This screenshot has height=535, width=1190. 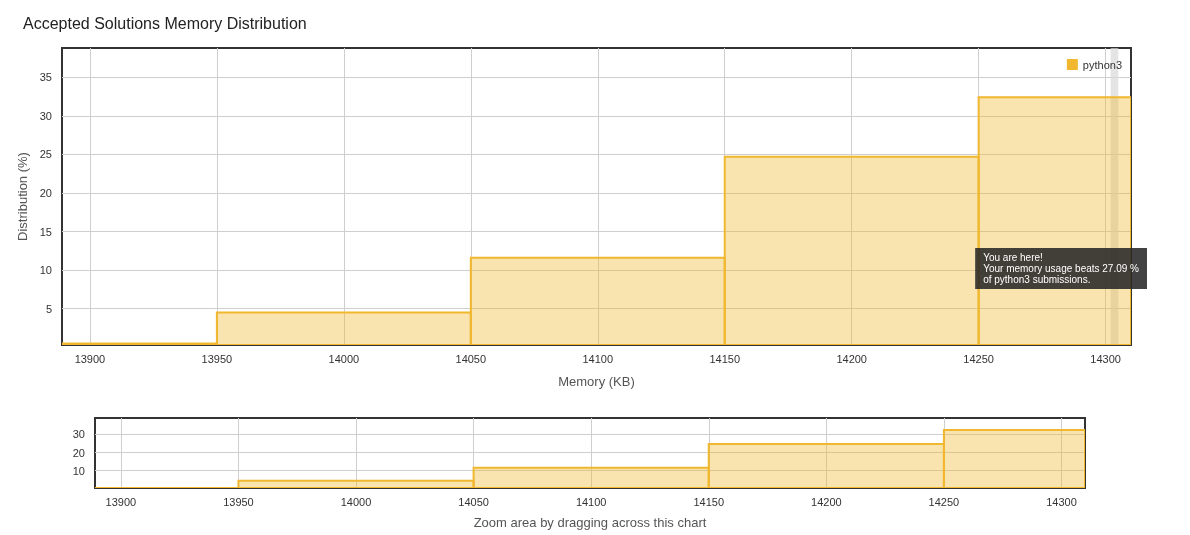 I want to click on legend-label: python3, so click(x=1102, y=64).